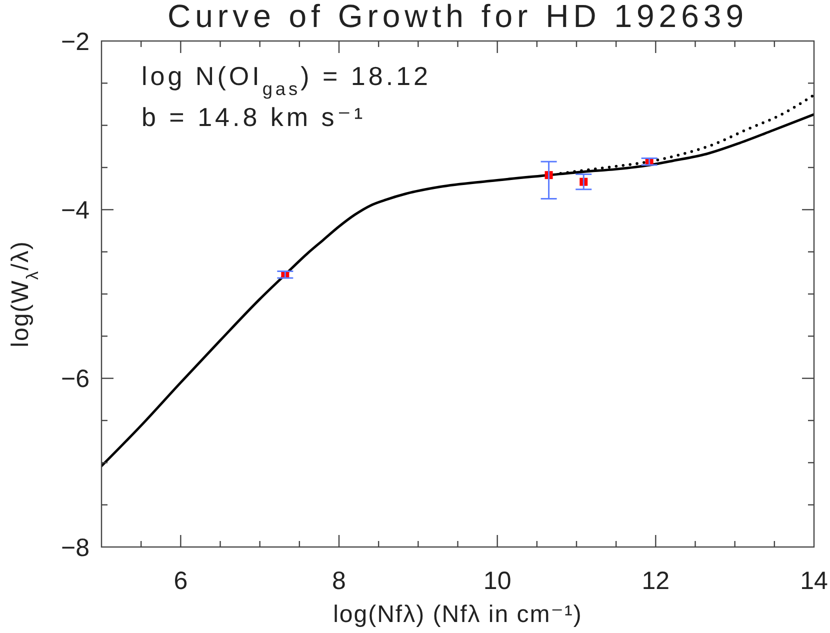  I want to click on chart-title: Curve of Growth for HD 192639, so click(458, 17).